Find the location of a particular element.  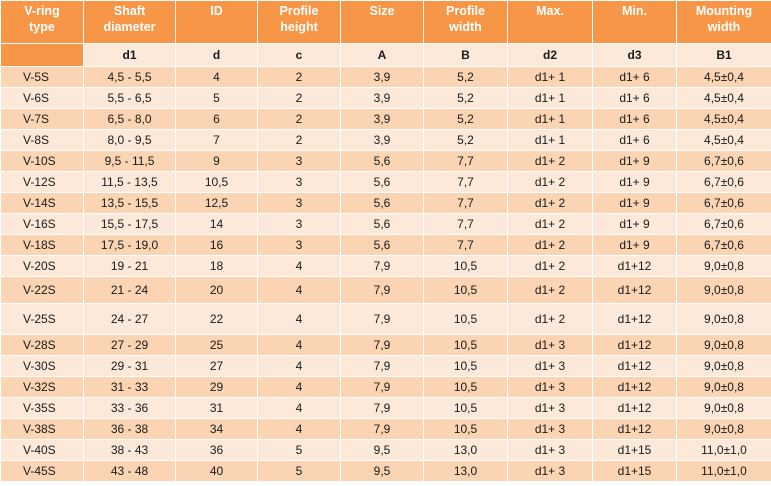

symbol-cell: c is located at coordinates (299, 55).